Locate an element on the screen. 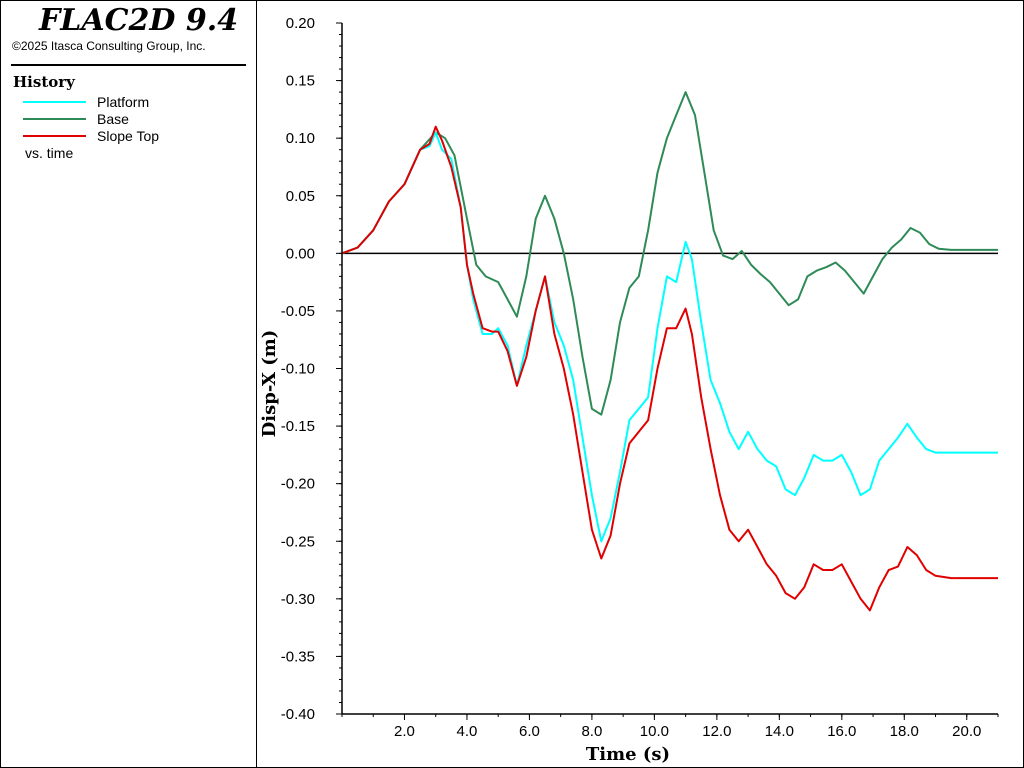  x-axis-ticks: 2.0 4.0 6.0 8.0 10.0 12.0 14.0 16.0 18.0 20.0 is located at coordinates (670, 727).